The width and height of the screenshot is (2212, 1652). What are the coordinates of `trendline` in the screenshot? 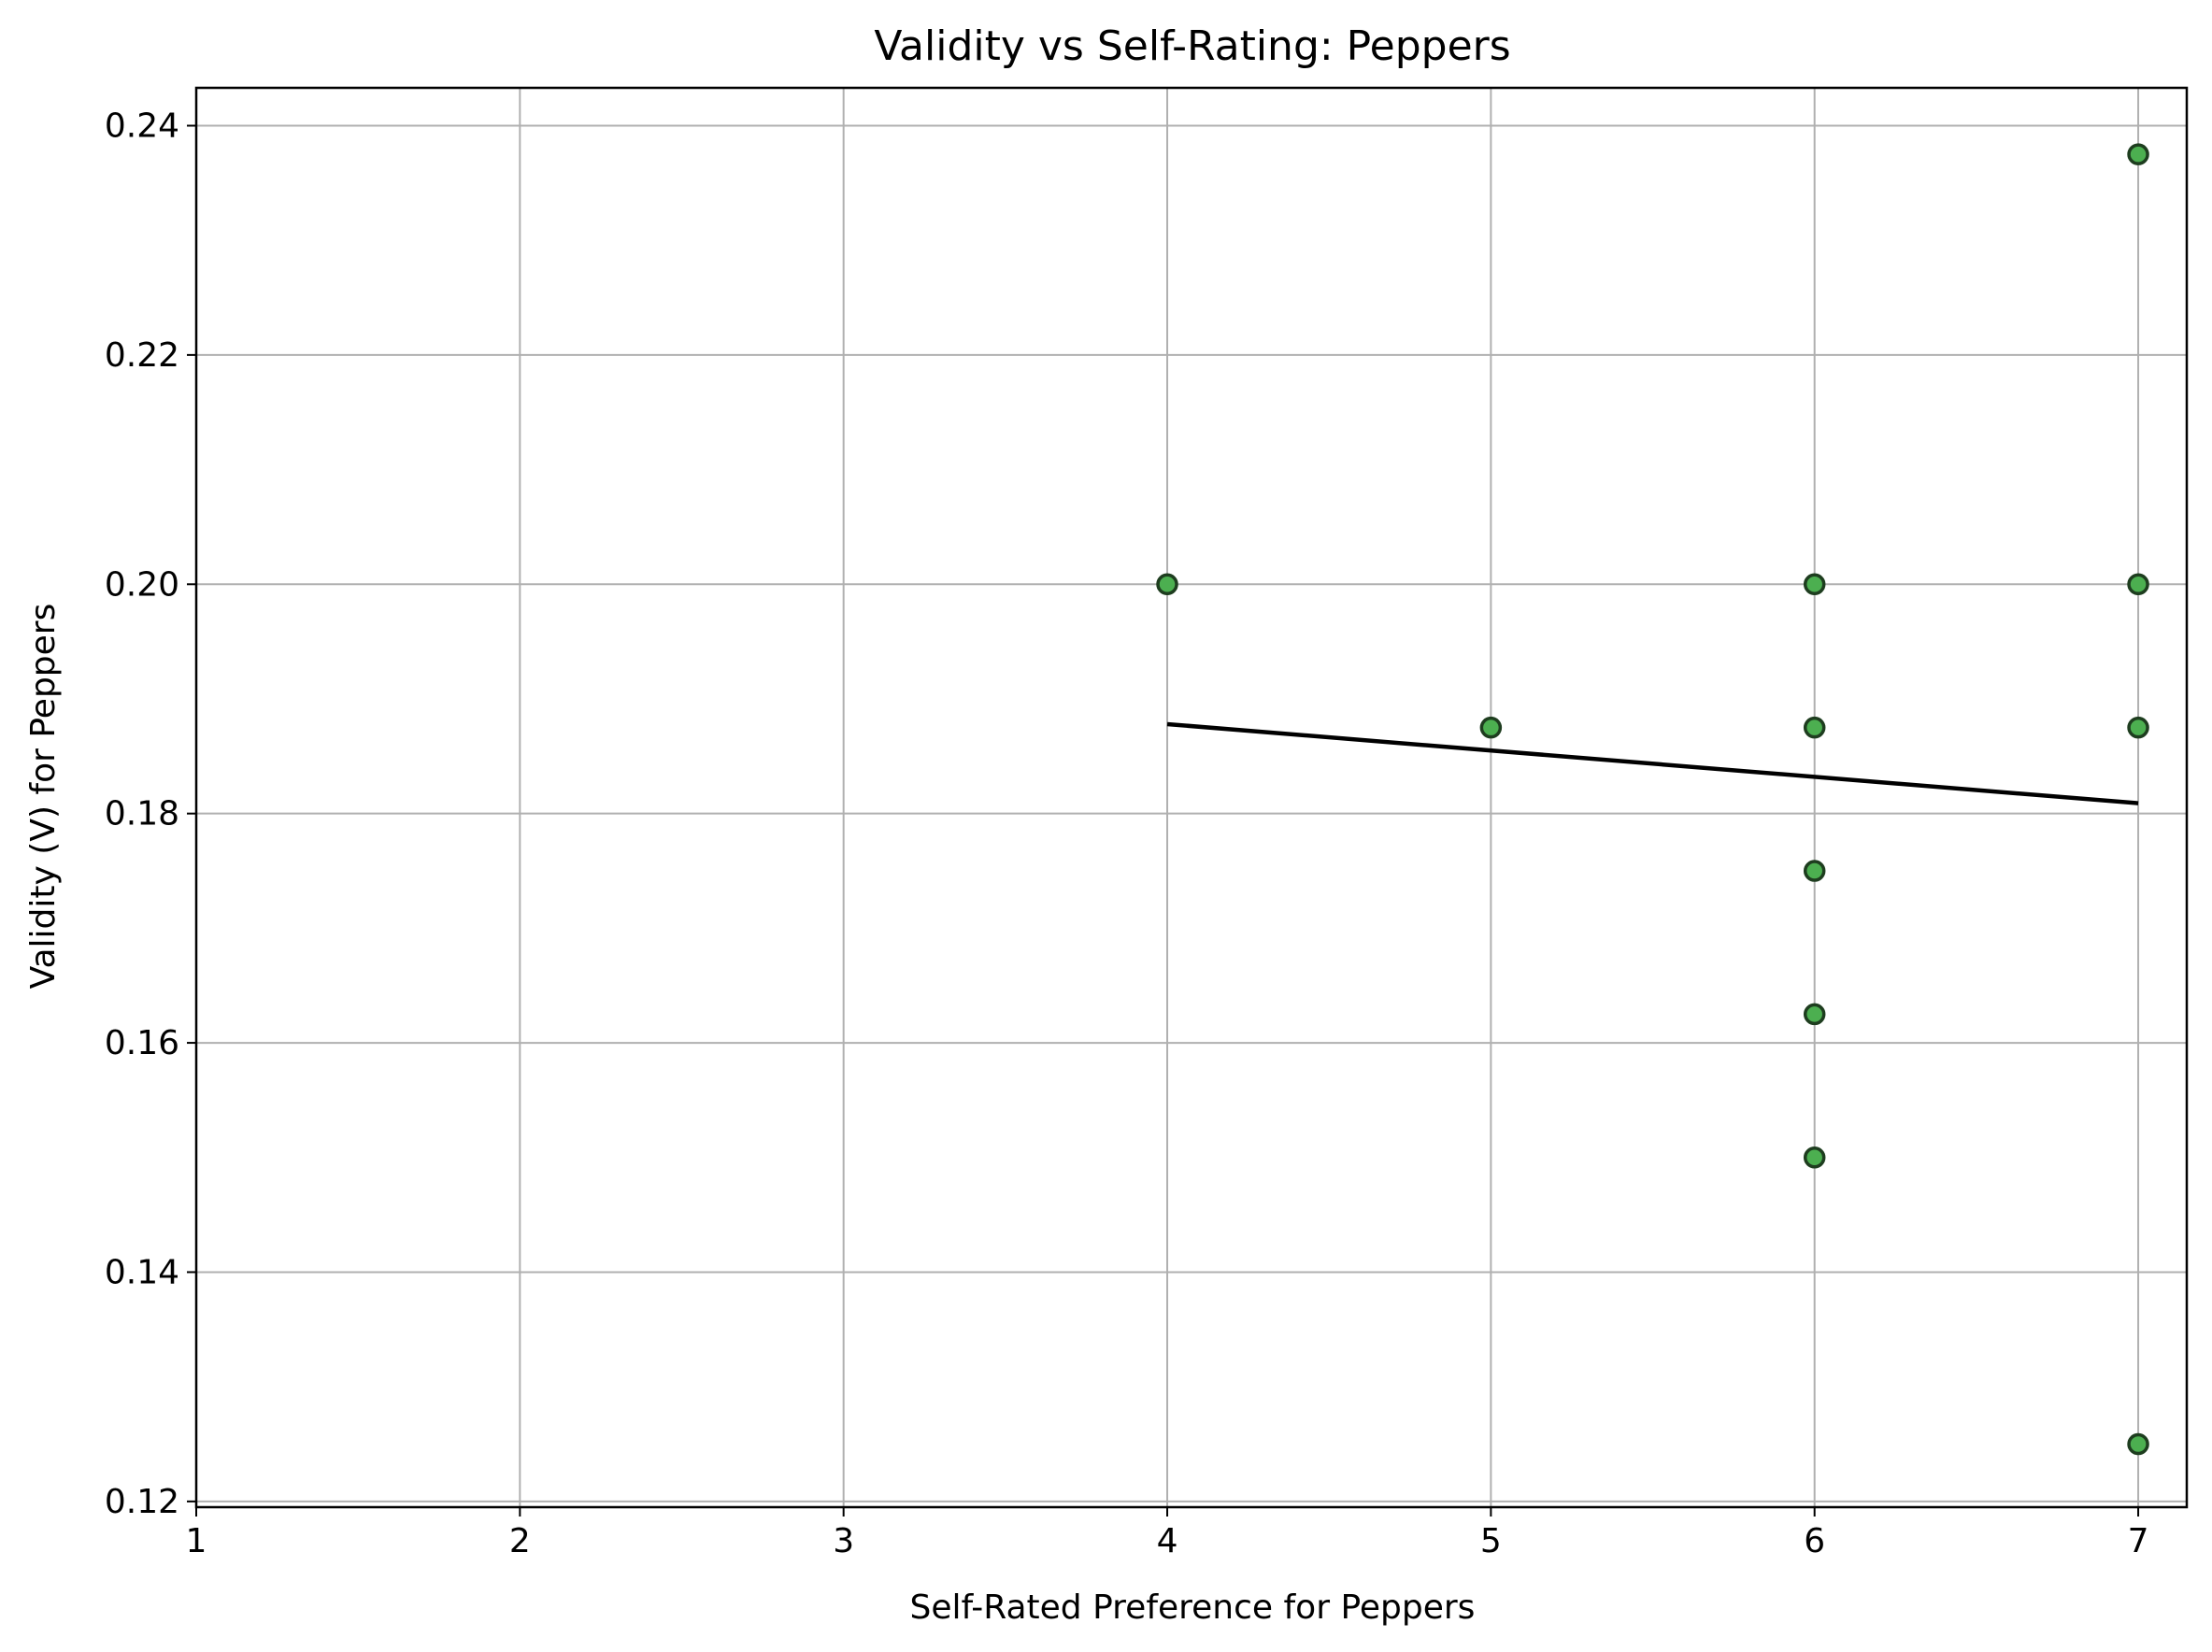 It's located at (1652, 763).